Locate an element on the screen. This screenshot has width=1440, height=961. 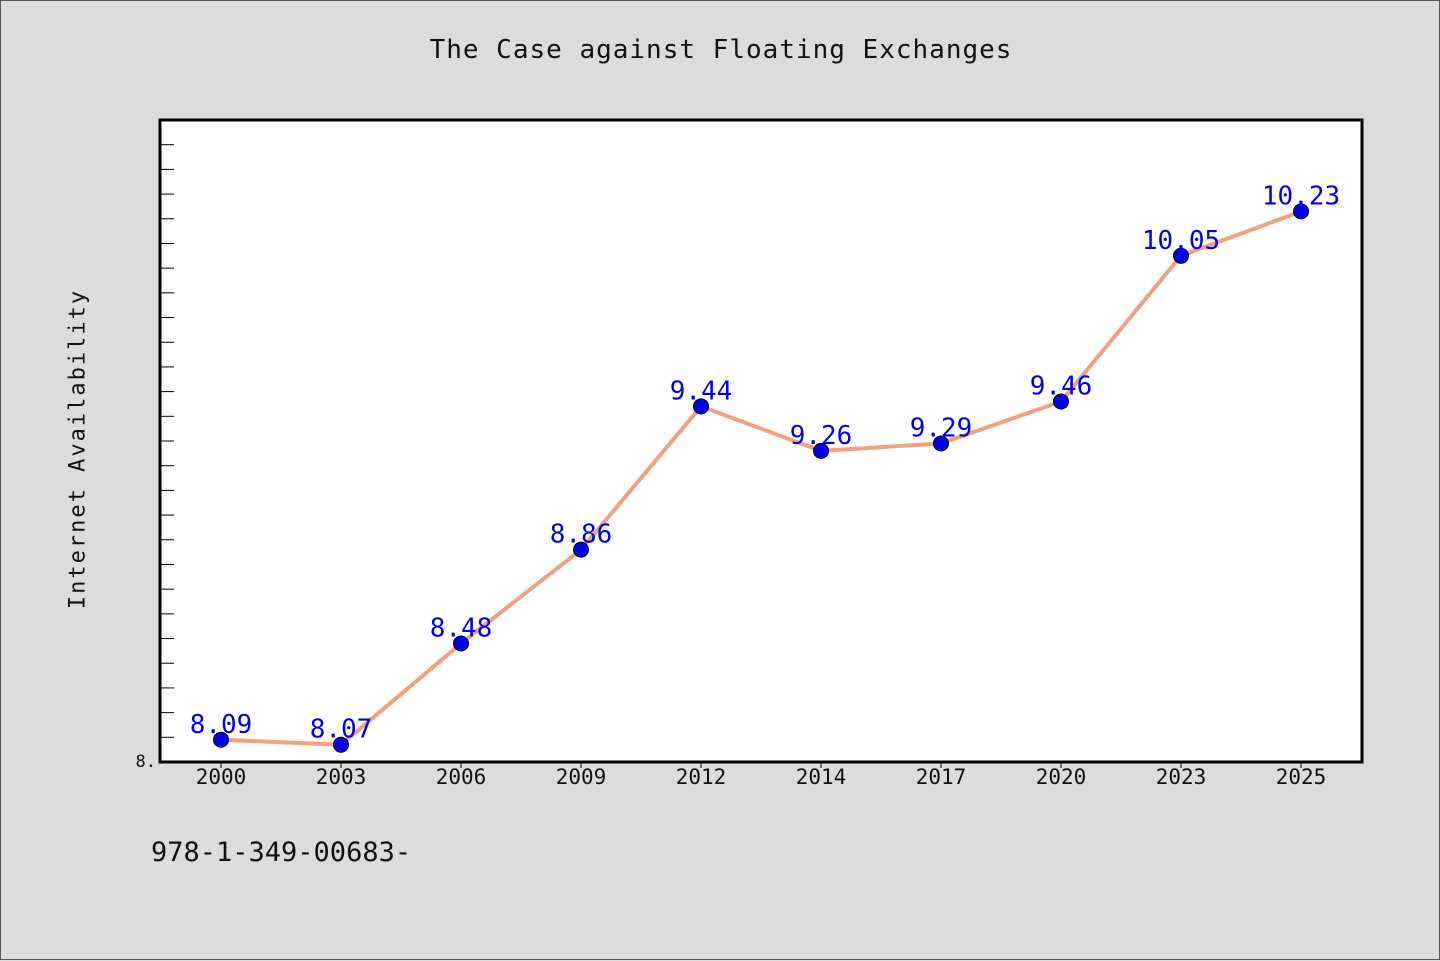
data-label: 10.05 is located at coordinates (1181, 241).